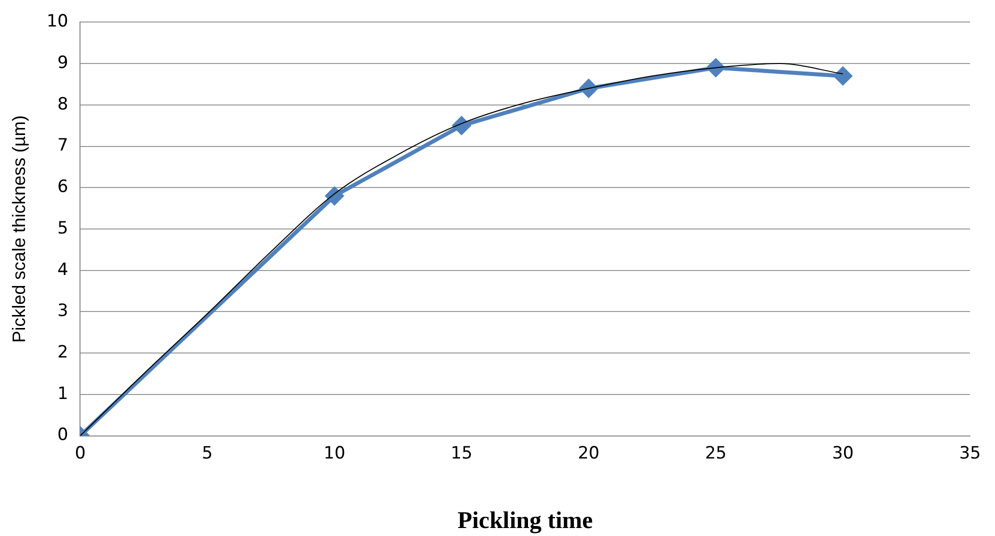 The image size is (995, 536). Describe the element at coordinates (57, 22) in the screenshot. I see `y-tick-label: 10` at that location.